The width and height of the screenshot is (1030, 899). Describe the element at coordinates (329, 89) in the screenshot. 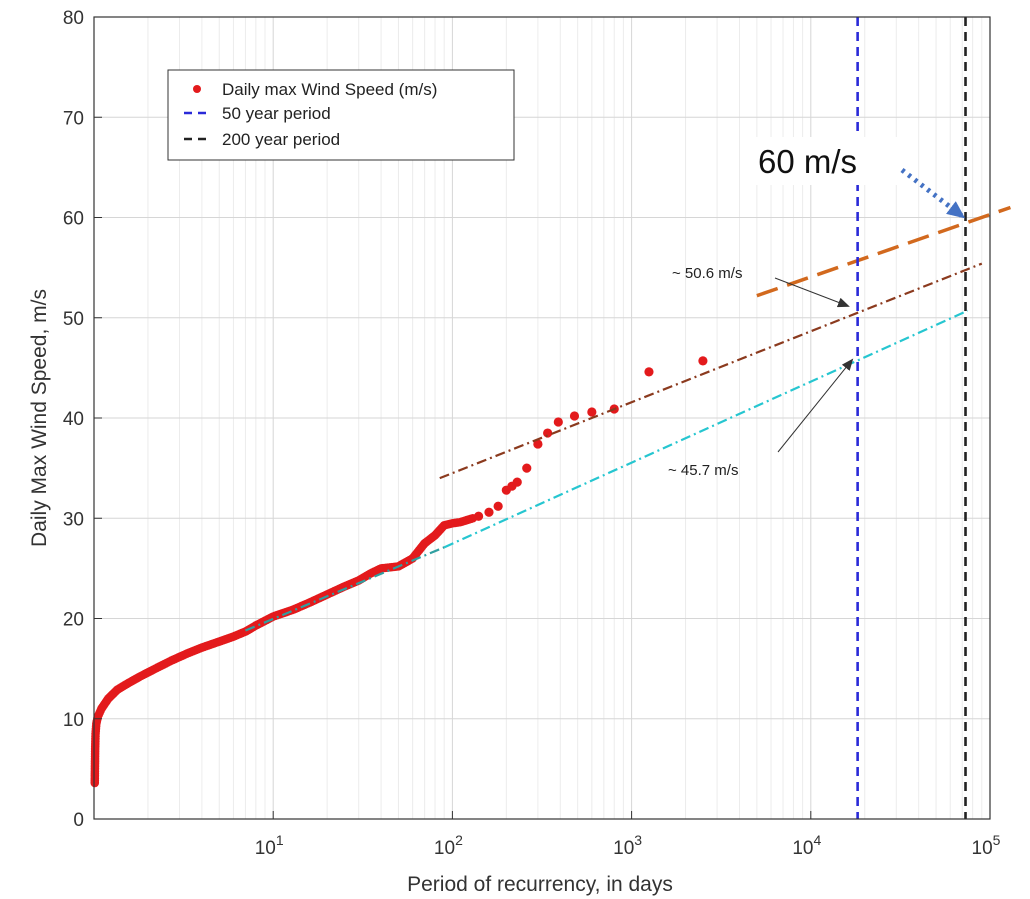

I see `legend-label-observations: Daily max Wind Speed (m/s)` at that location.